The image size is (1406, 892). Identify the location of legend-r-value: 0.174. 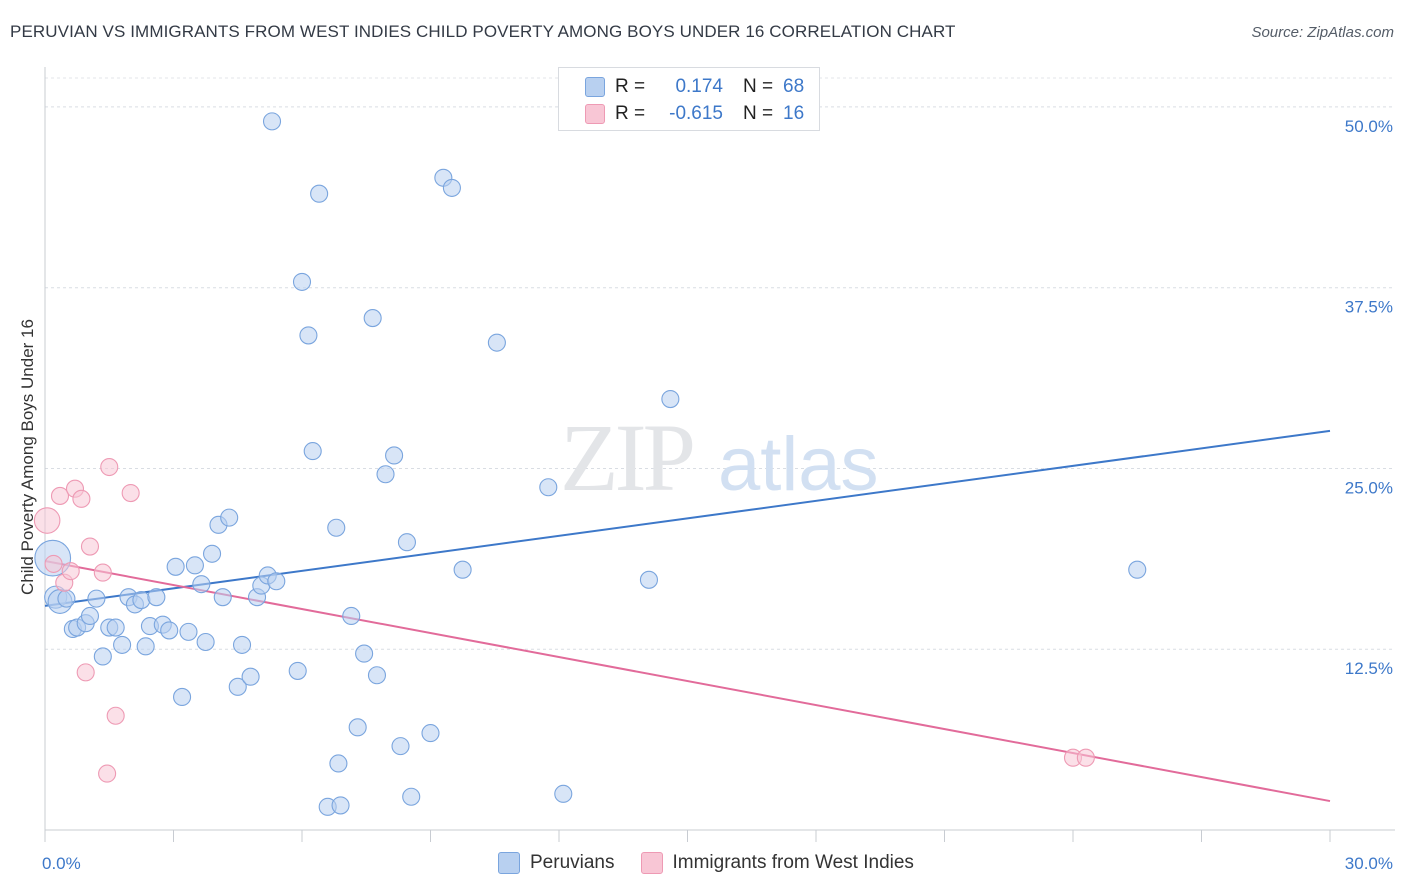
(699, 86).